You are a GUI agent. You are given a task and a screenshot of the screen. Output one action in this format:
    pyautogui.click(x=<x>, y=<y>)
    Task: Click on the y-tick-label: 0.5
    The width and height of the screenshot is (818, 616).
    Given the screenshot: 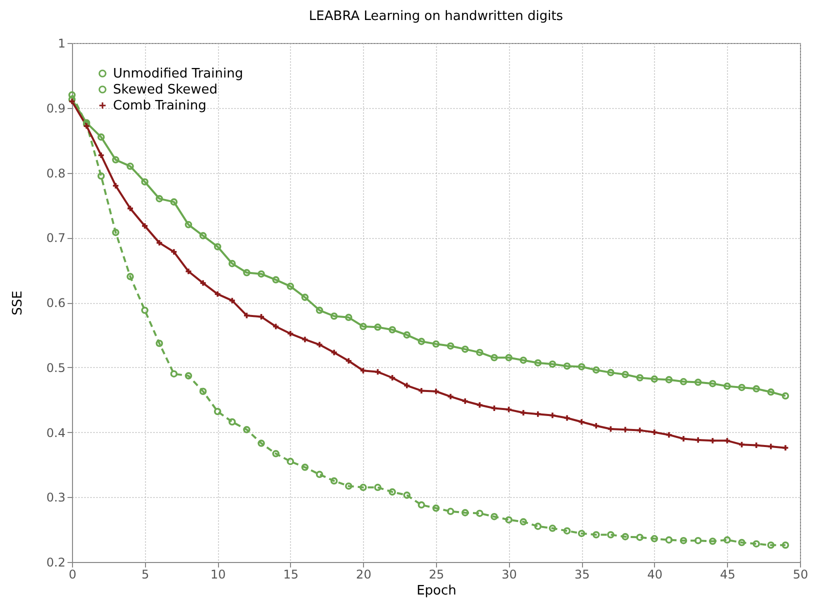 What is the action you would take?
    pyautogui.click(x=56, y=367)
    